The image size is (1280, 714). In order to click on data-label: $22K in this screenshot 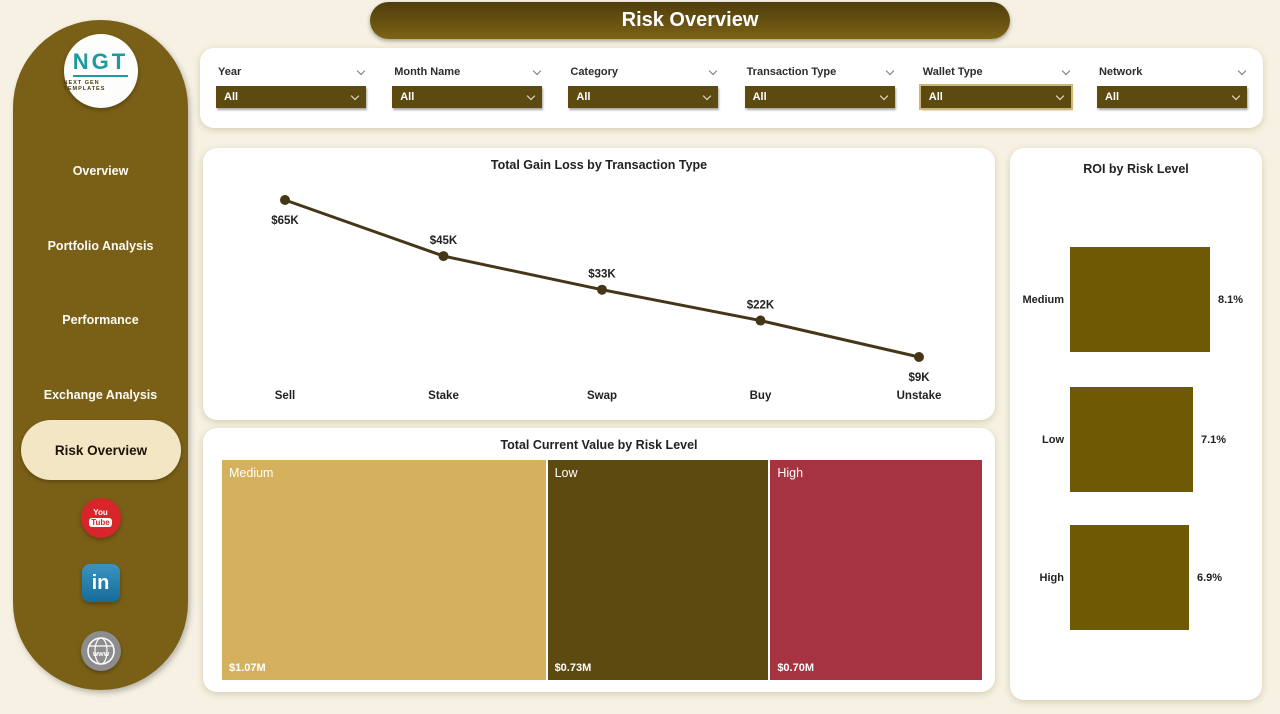, I will do `click(761, 306)`.